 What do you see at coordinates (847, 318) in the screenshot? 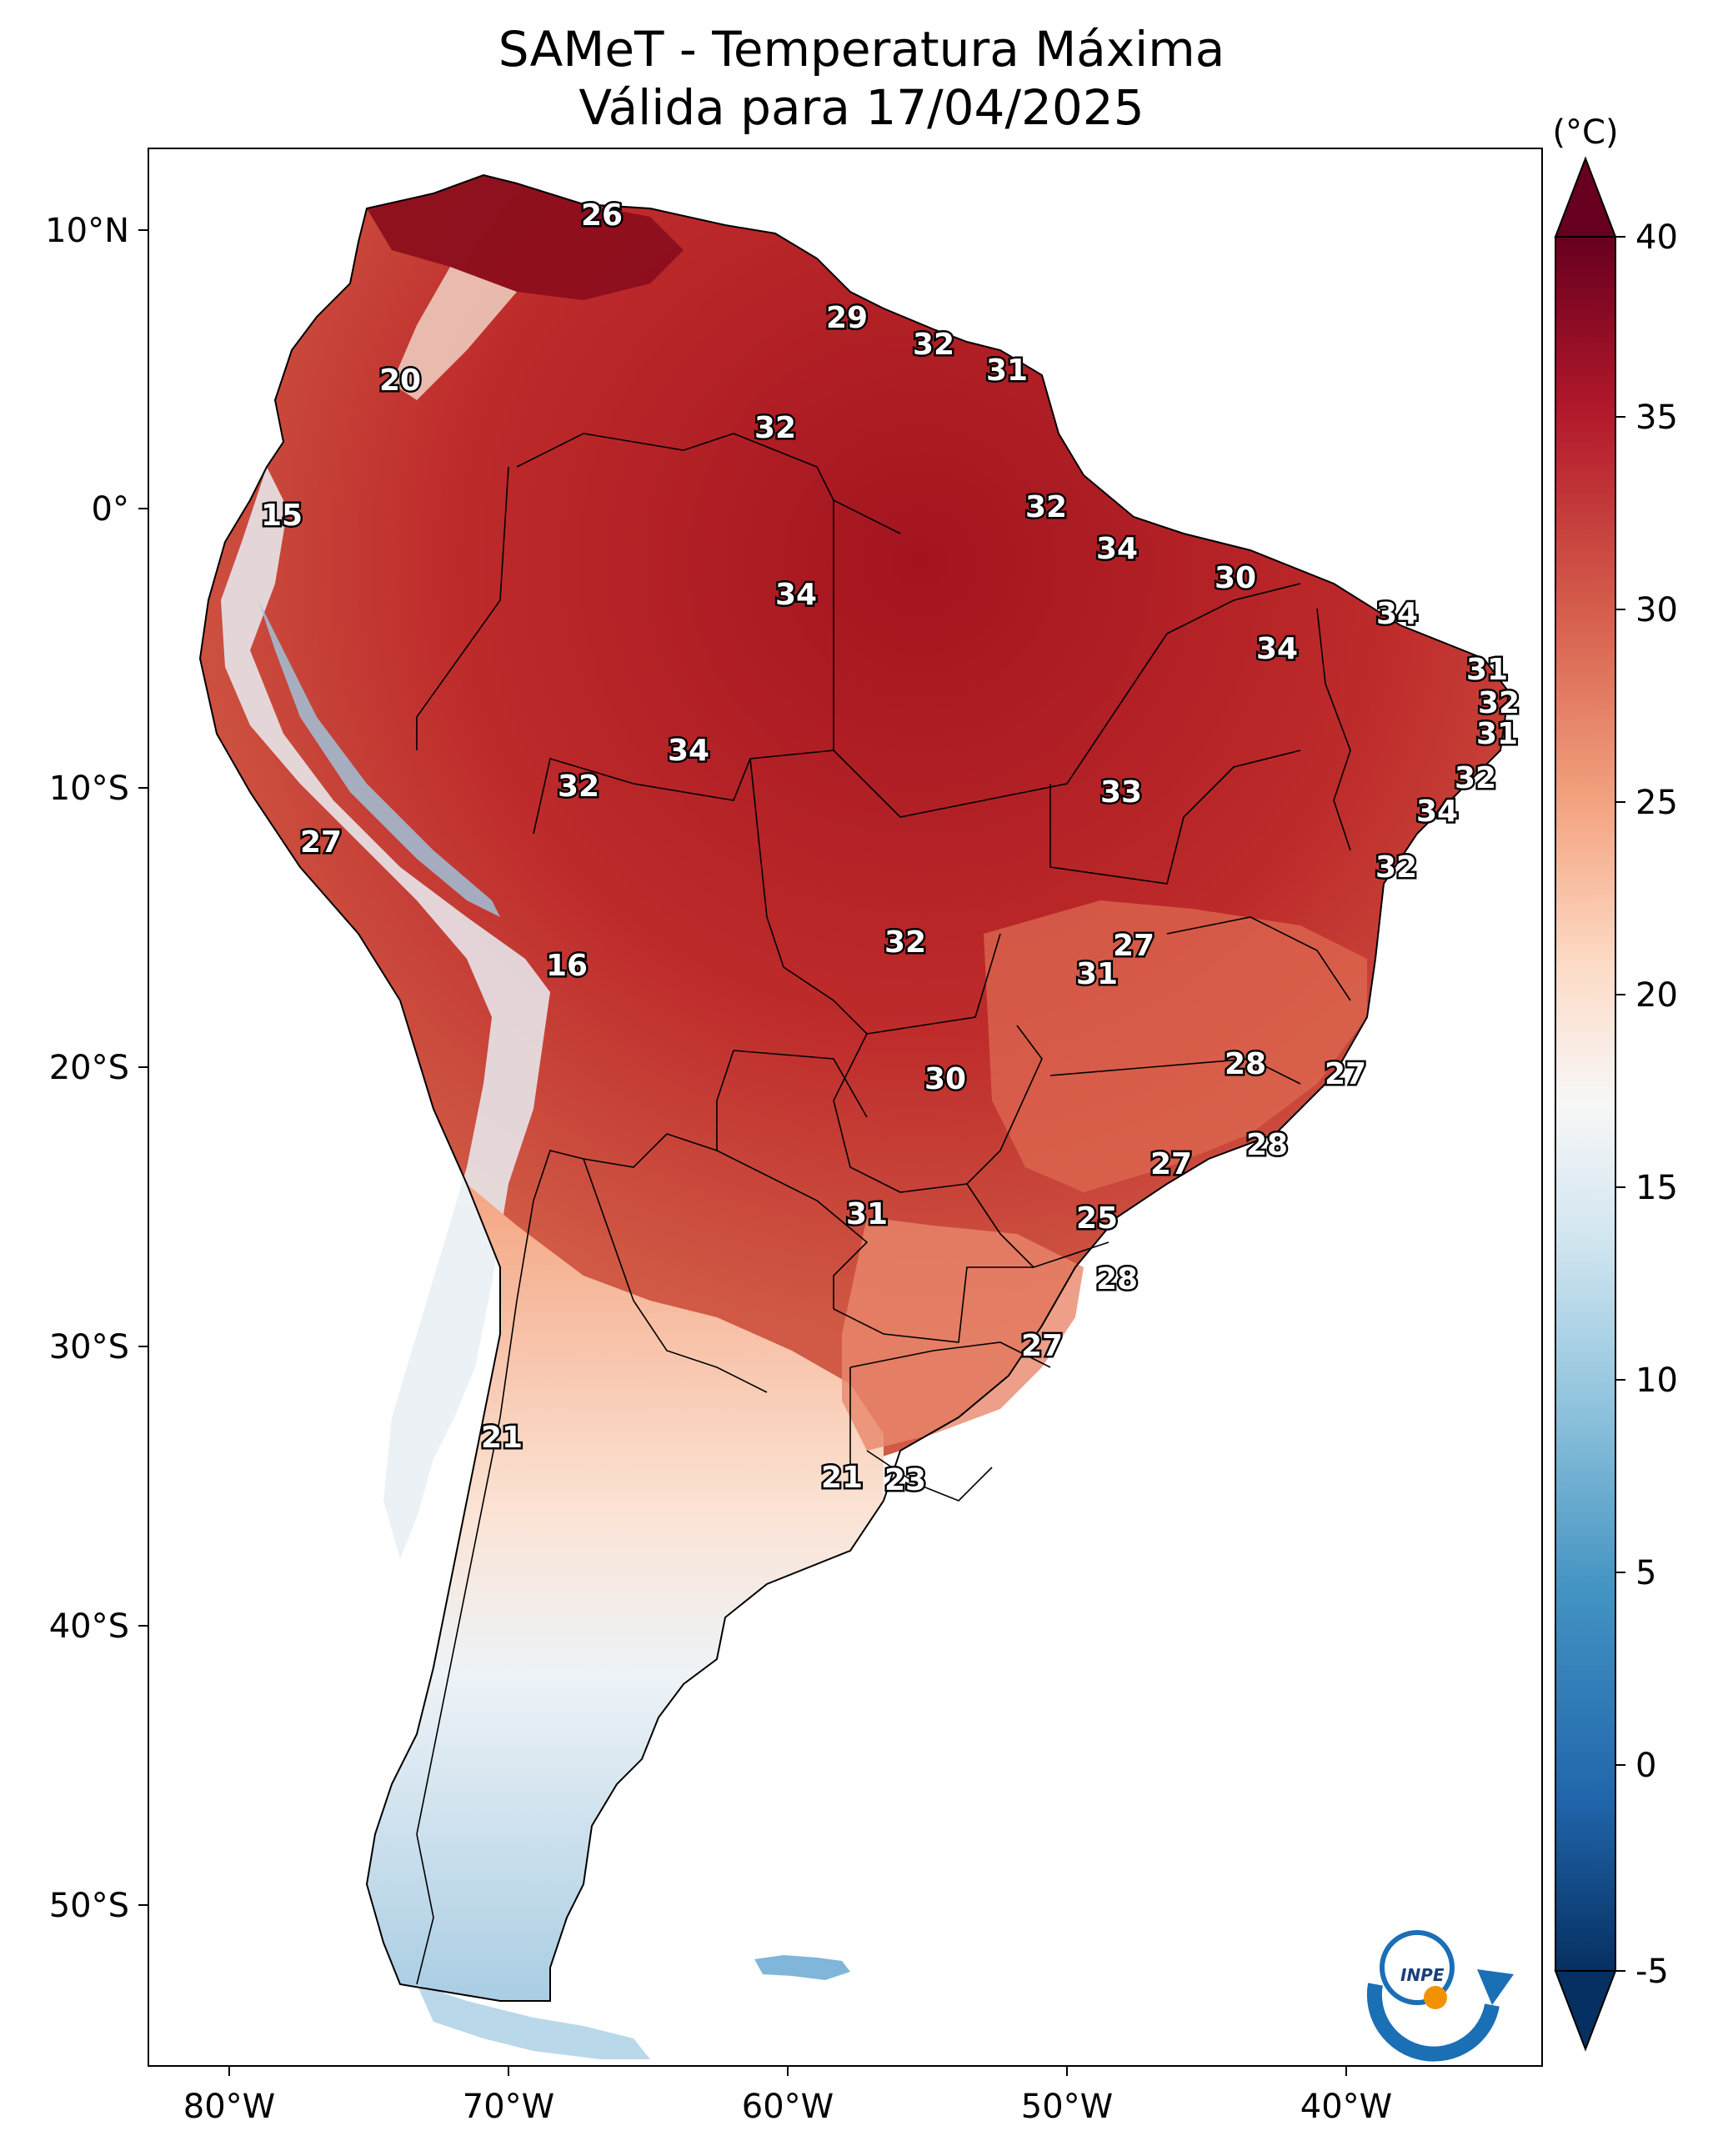
I see `station-value: 29` at bounding box center [847, 318].